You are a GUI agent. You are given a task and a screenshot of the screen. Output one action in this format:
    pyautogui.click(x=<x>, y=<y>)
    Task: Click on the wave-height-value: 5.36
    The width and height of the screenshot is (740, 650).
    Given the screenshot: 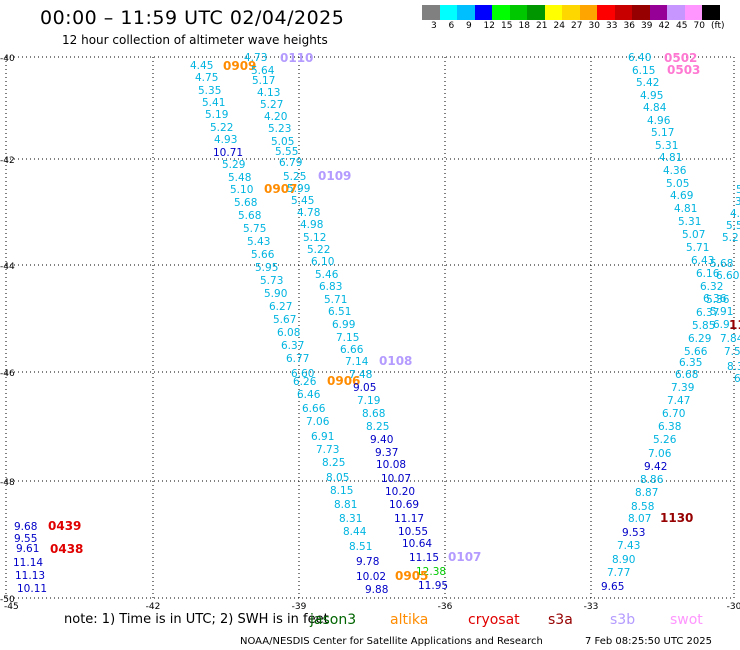 What is the action you would take?
    pyautogui.click(x=718, y=300)
    